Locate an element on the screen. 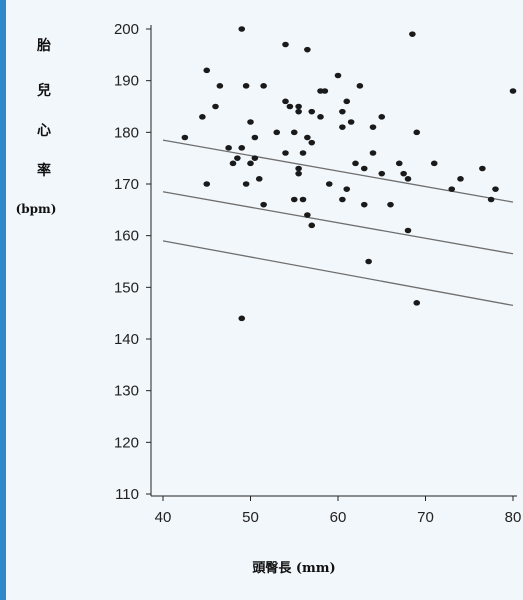 Image resolution: width=523 pixels, height=600 pixels. x-tick-label: 80 is located at coordinates (513, 517).